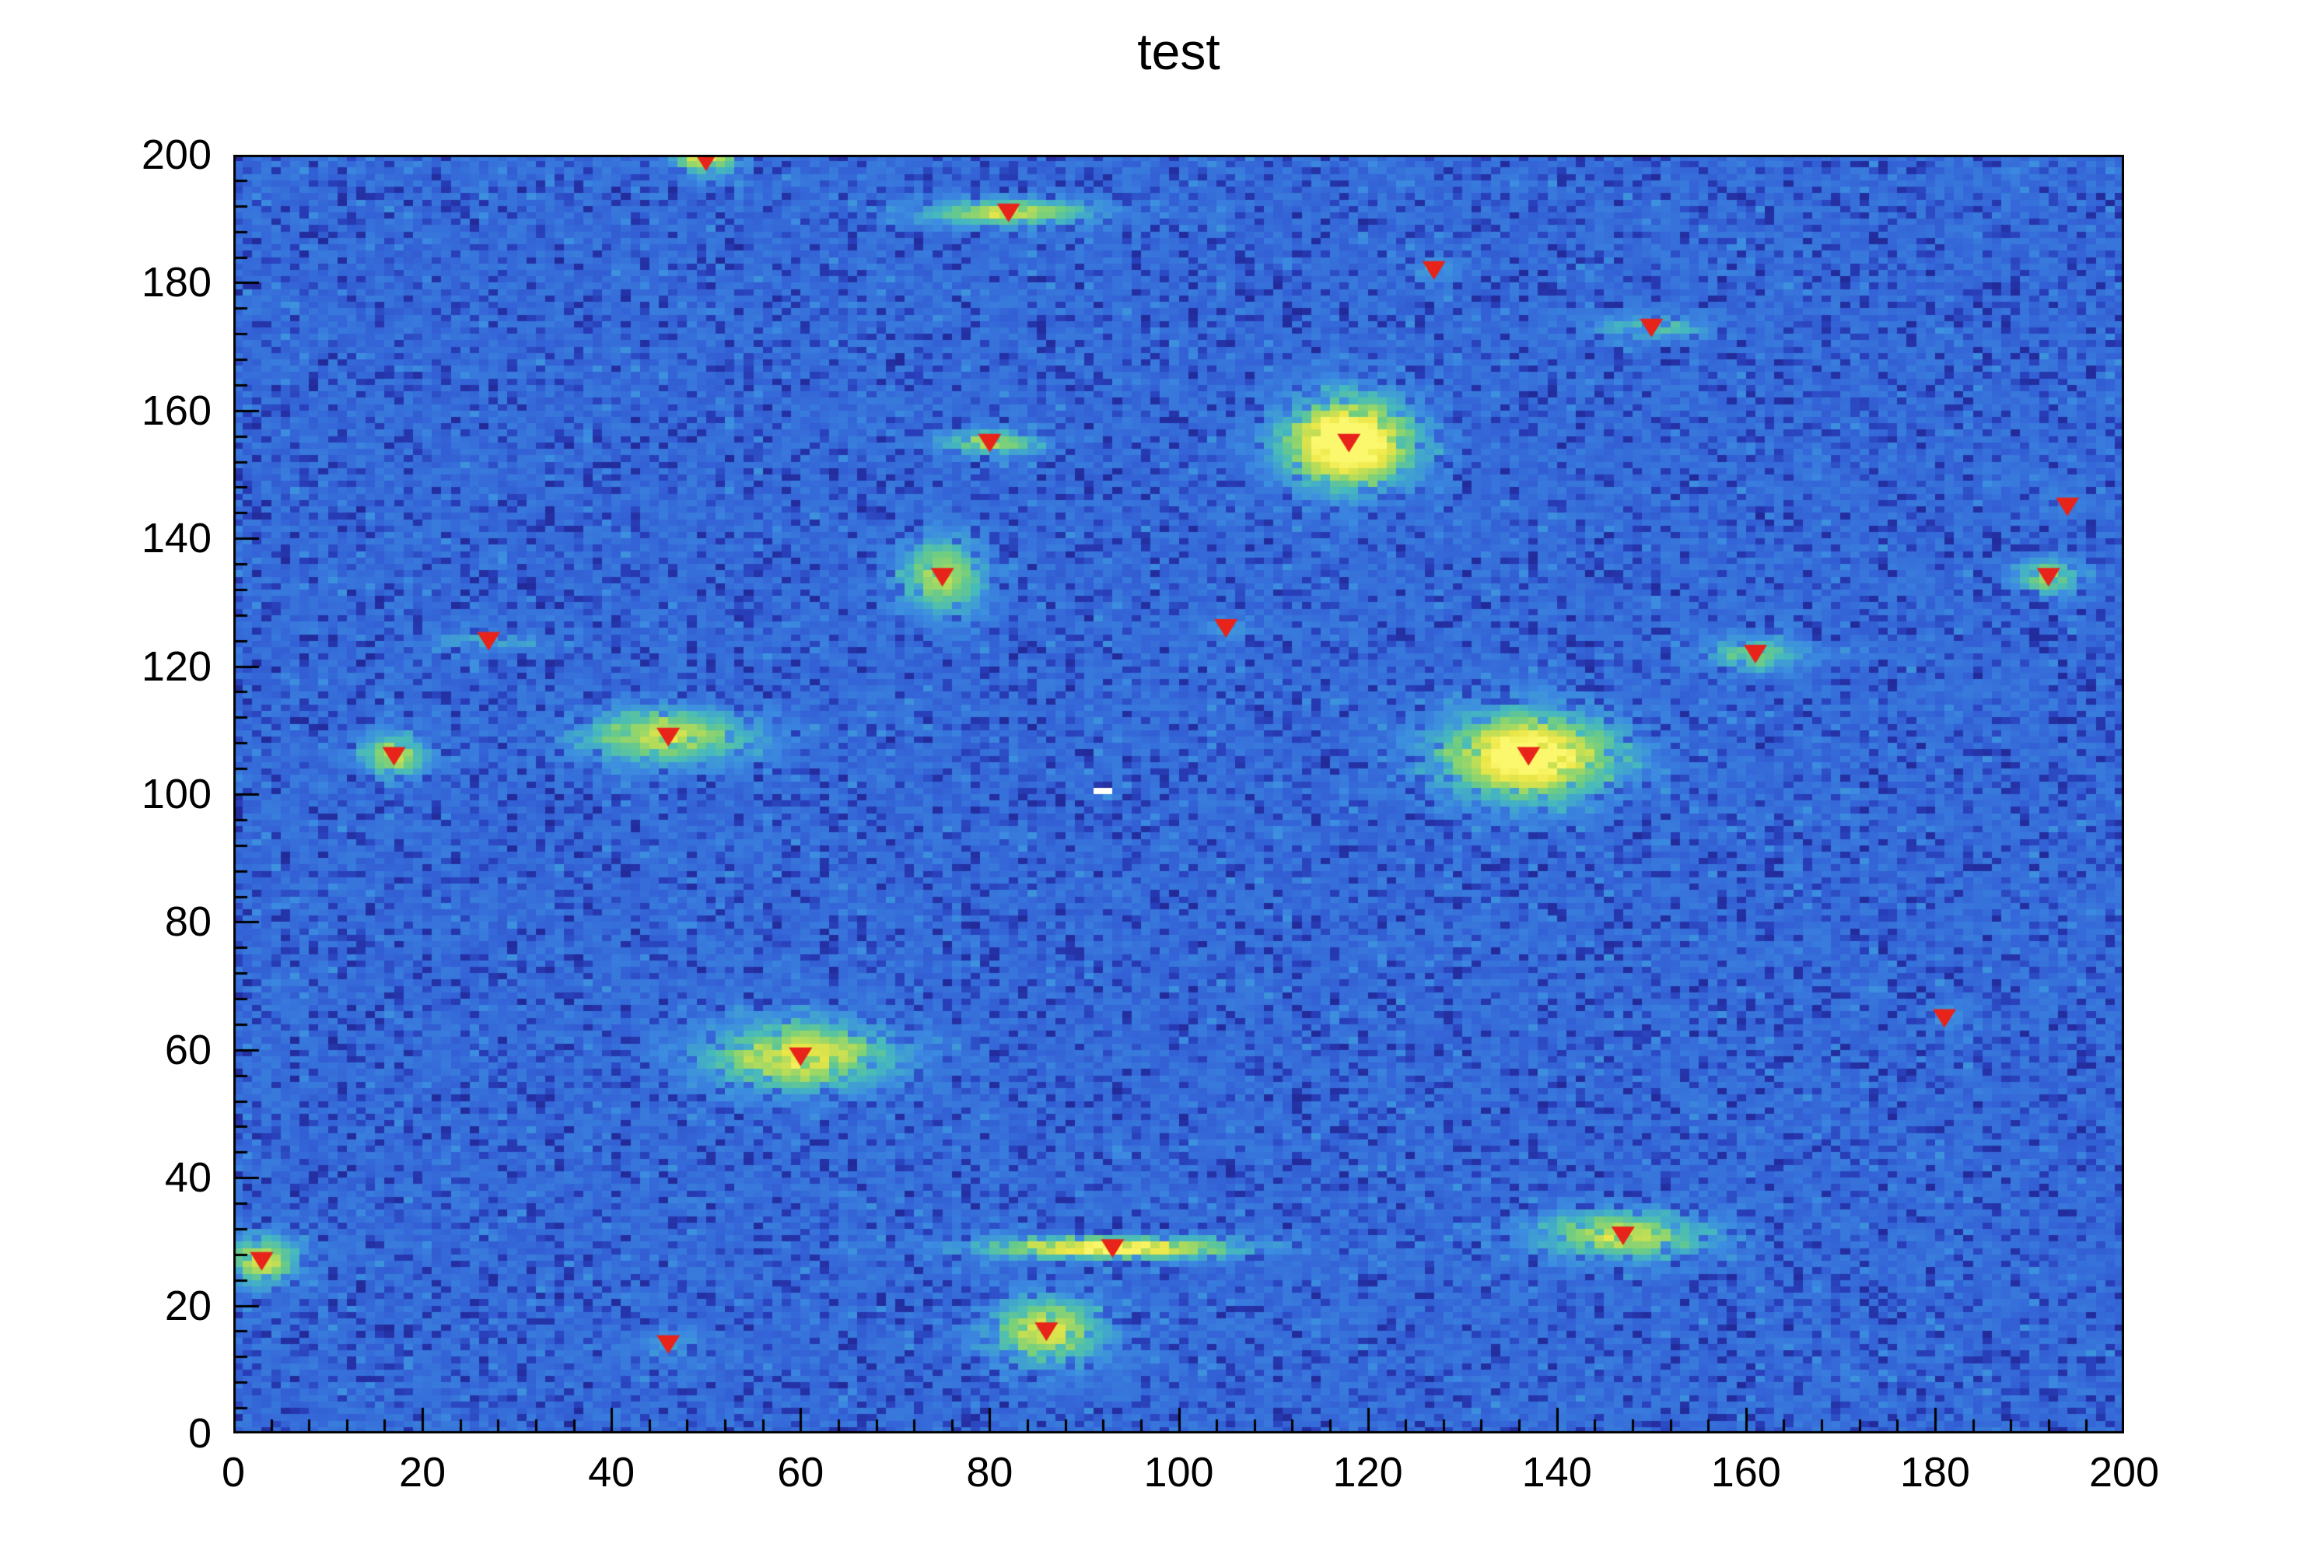  Describe the element at coordinates (423, 1472) in the screenshot. I see `x-tick-label: 20` at that location.